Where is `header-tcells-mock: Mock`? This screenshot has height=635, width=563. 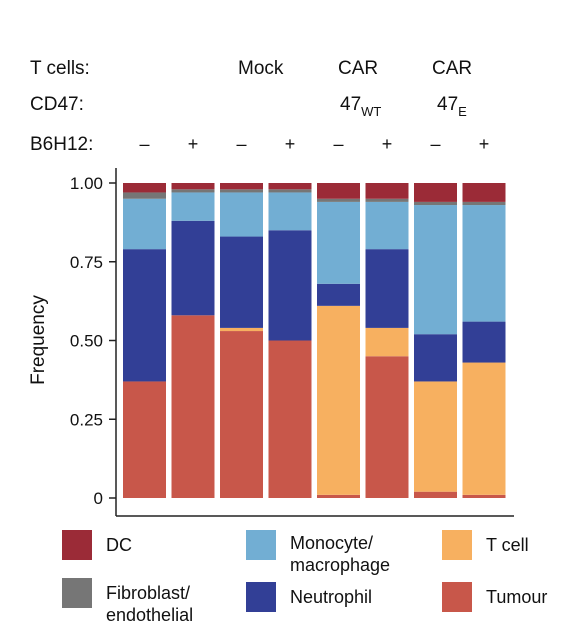
header-tcells-mock: Mock is located at coordinates (261, 68).